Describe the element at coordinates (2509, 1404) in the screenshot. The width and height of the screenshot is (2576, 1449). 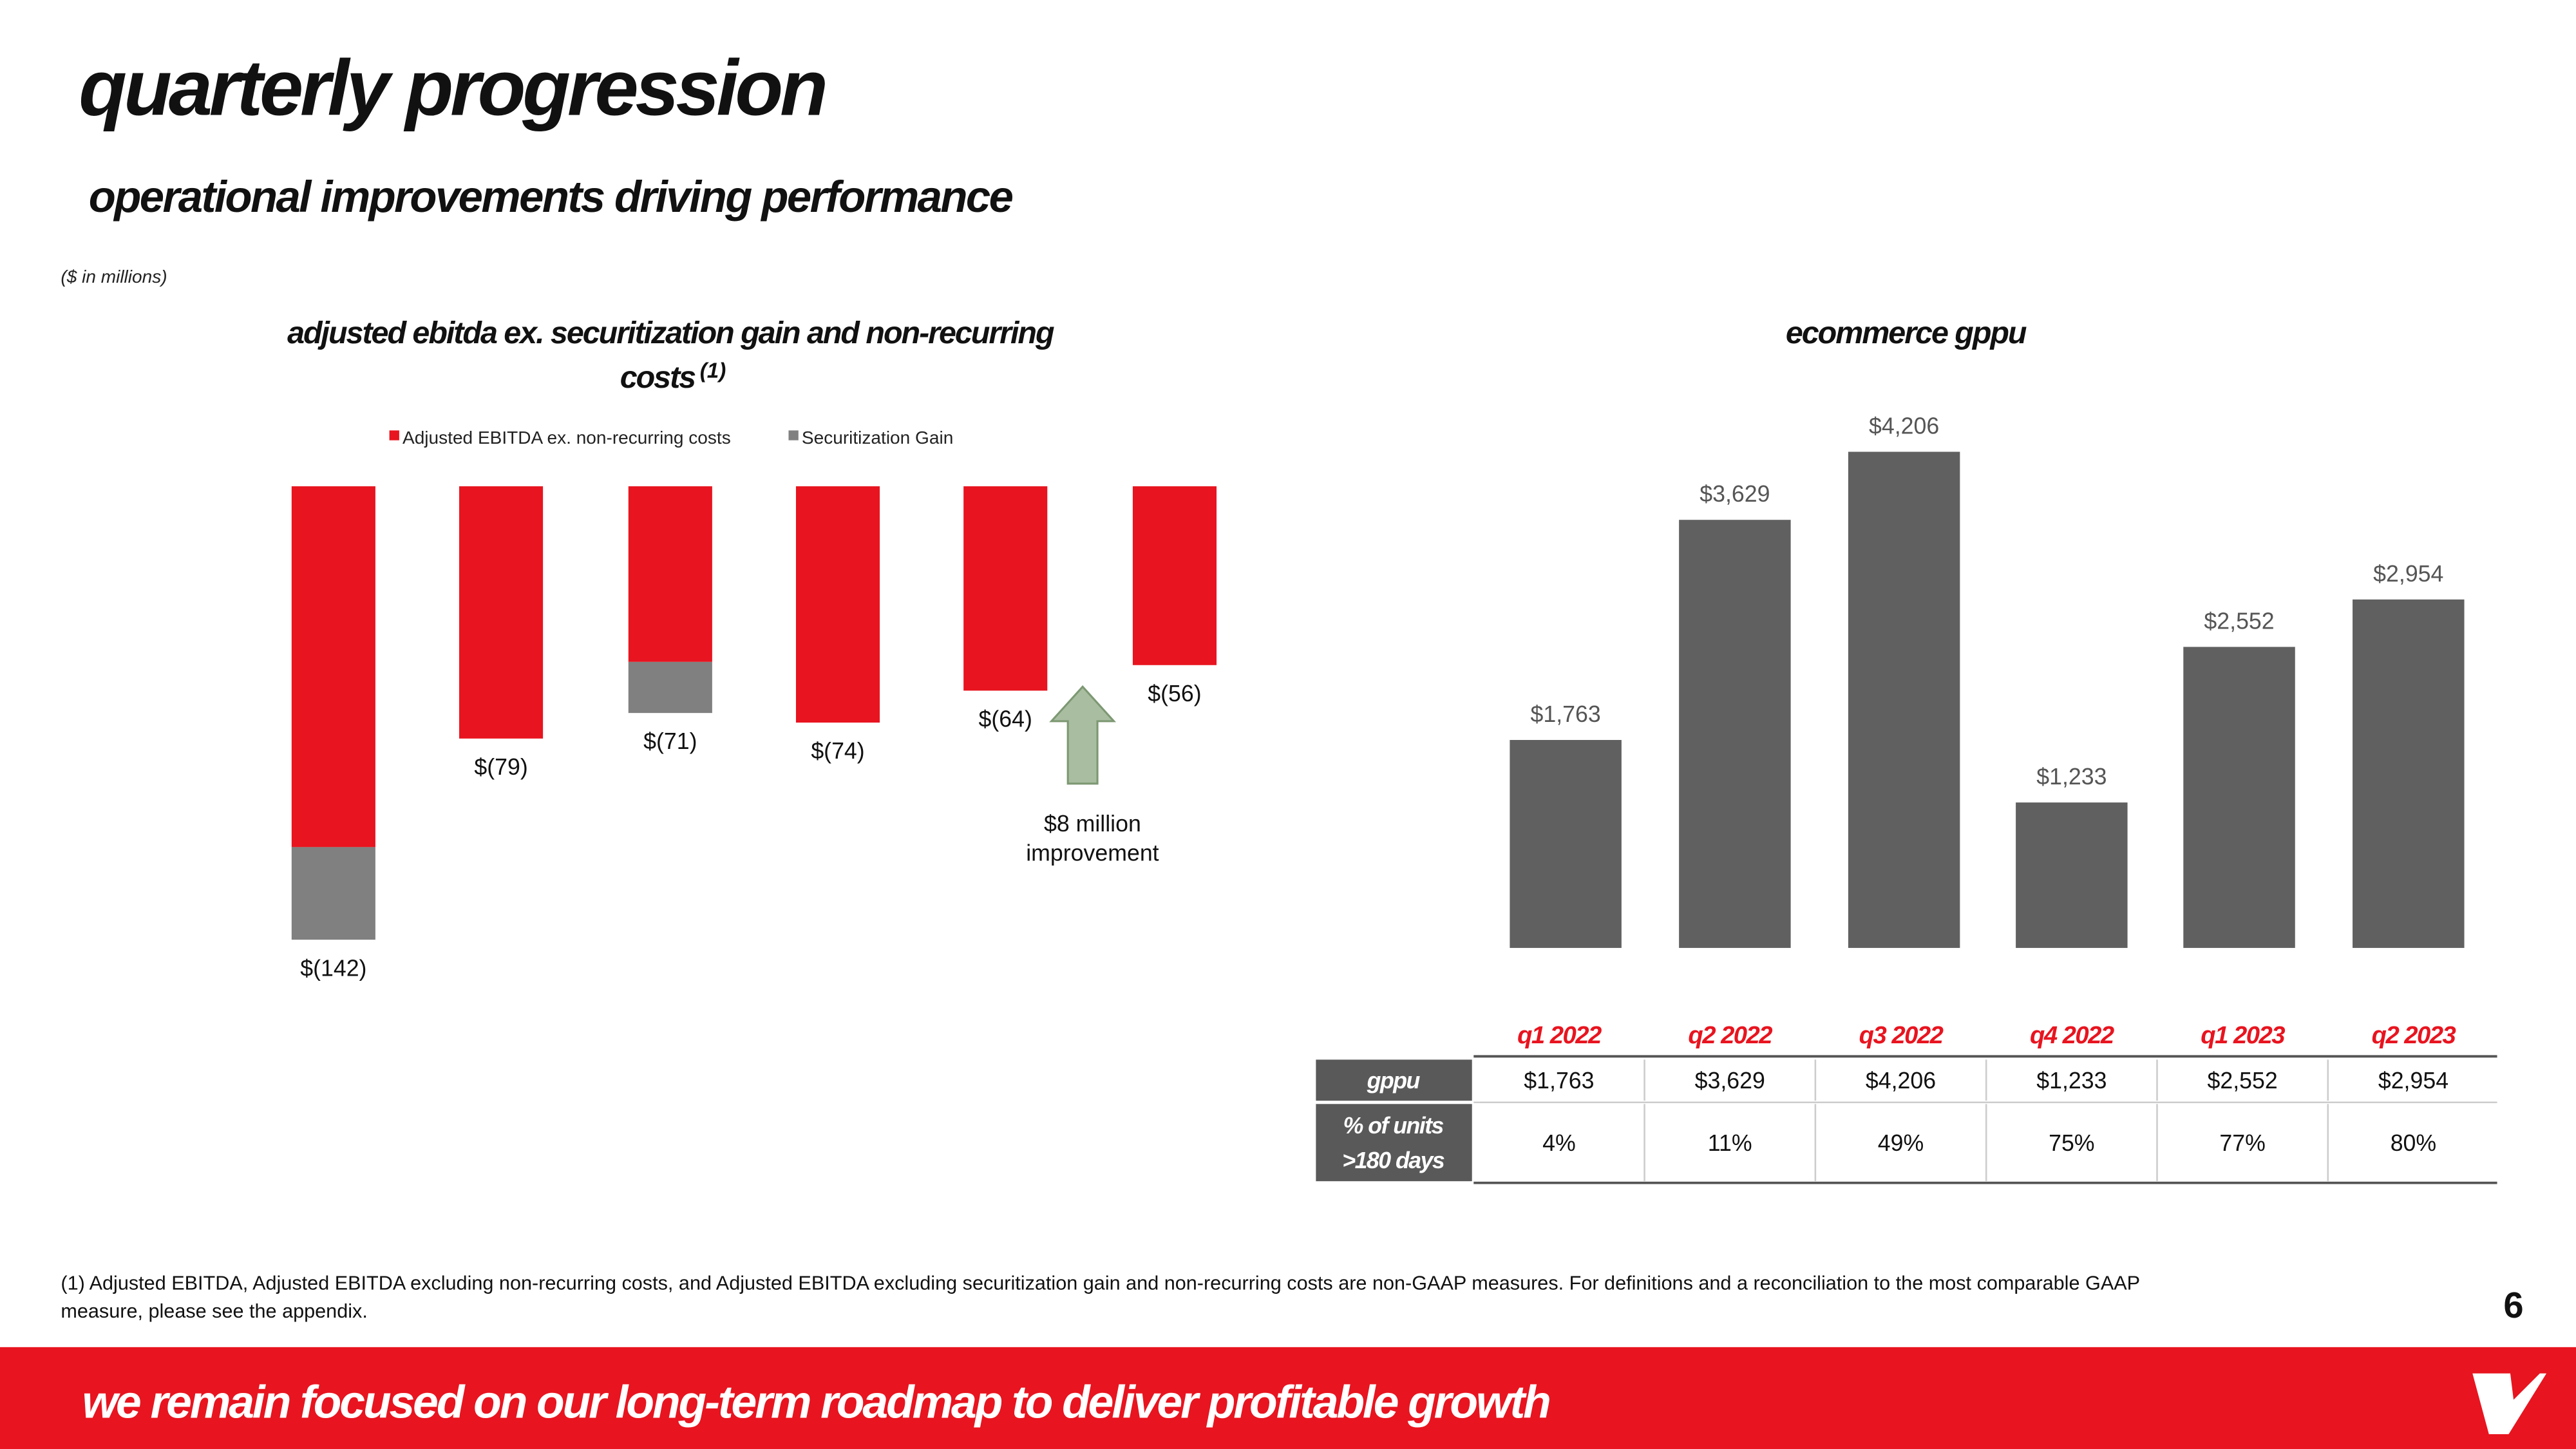
I see `logo` at that location.